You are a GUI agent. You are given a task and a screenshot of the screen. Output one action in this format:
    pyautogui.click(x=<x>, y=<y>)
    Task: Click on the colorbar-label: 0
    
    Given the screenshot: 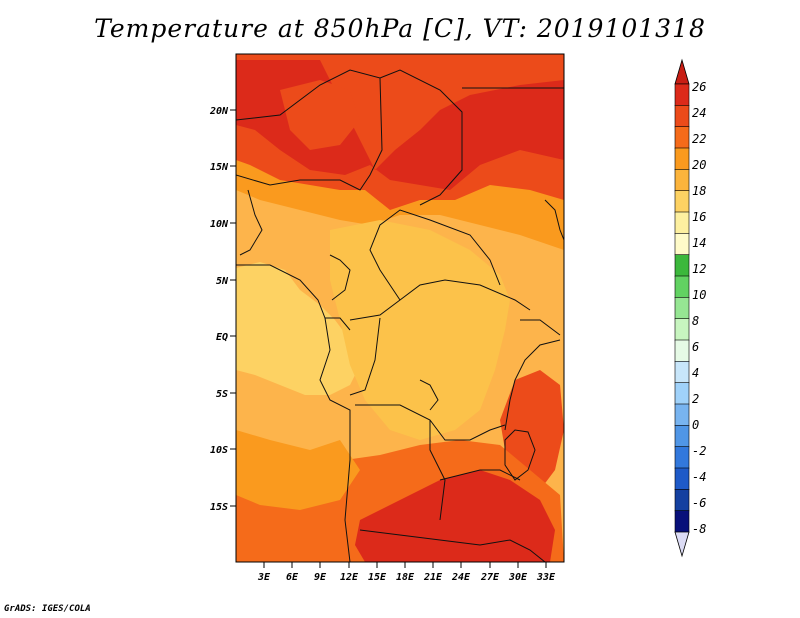 What is the action you would take?
    pyautogui.click(x=695, y=425)
    